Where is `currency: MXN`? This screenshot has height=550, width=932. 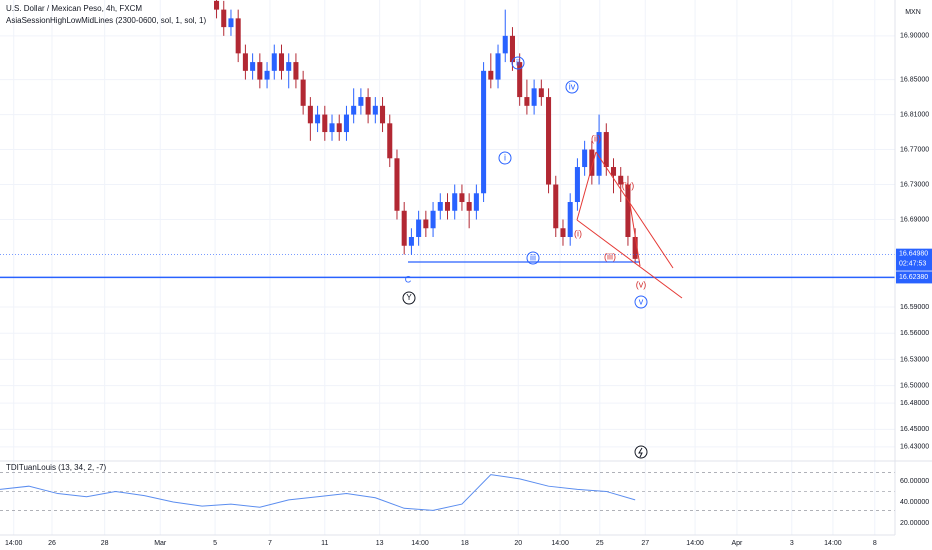 currency: MXN is located at coordinates (913, 12).